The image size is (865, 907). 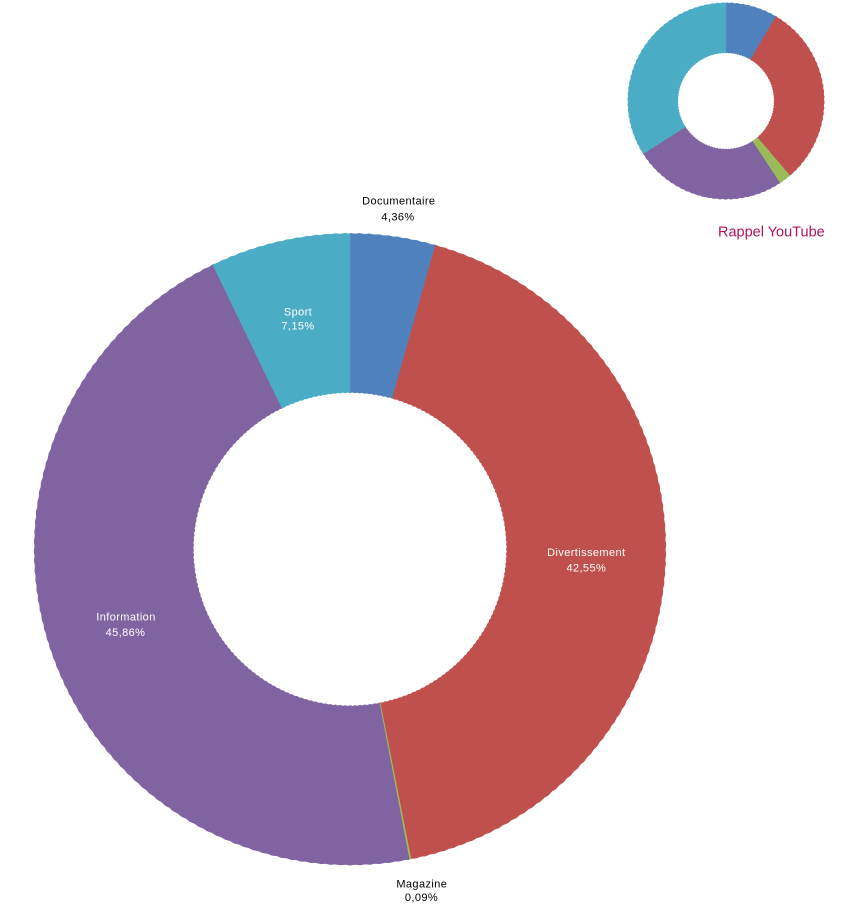 What do you see at coordinates (125, 618) in the screenshot?
I see `svg-text: Information` at bounding box center [125, 618].